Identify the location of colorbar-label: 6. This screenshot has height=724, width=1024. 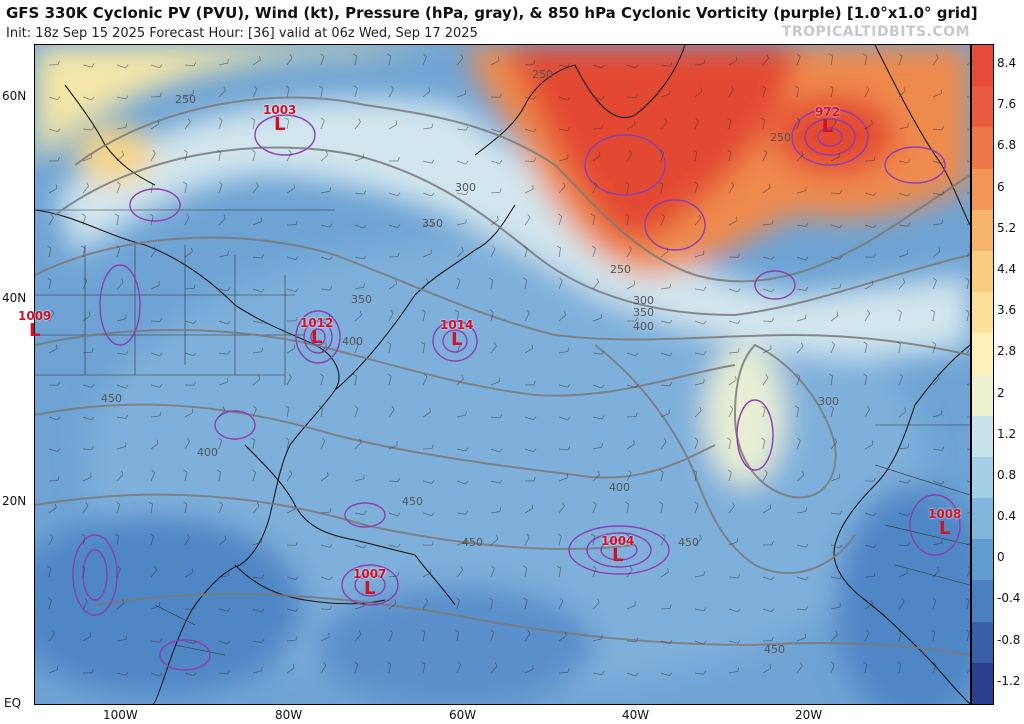
(1001, 186).